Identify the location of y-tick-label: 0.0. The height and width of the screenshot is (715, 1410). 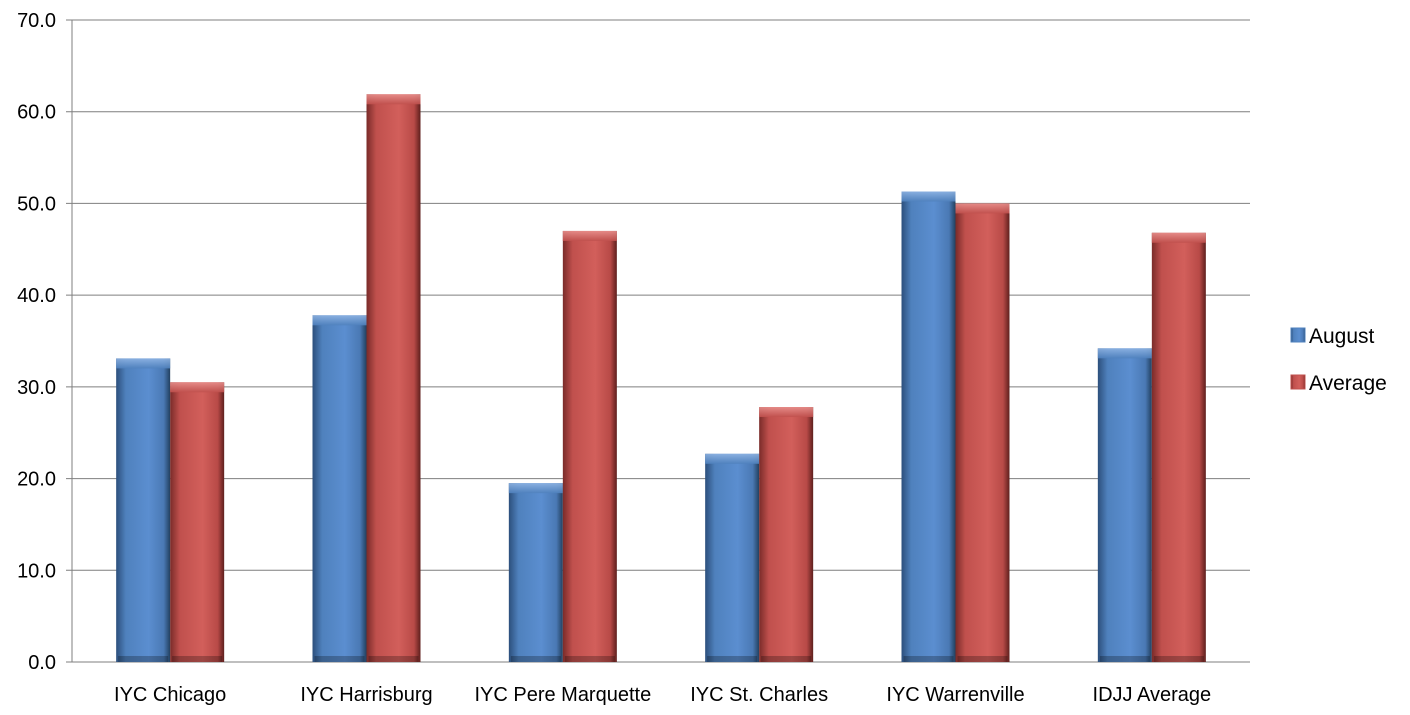
(42, 663).